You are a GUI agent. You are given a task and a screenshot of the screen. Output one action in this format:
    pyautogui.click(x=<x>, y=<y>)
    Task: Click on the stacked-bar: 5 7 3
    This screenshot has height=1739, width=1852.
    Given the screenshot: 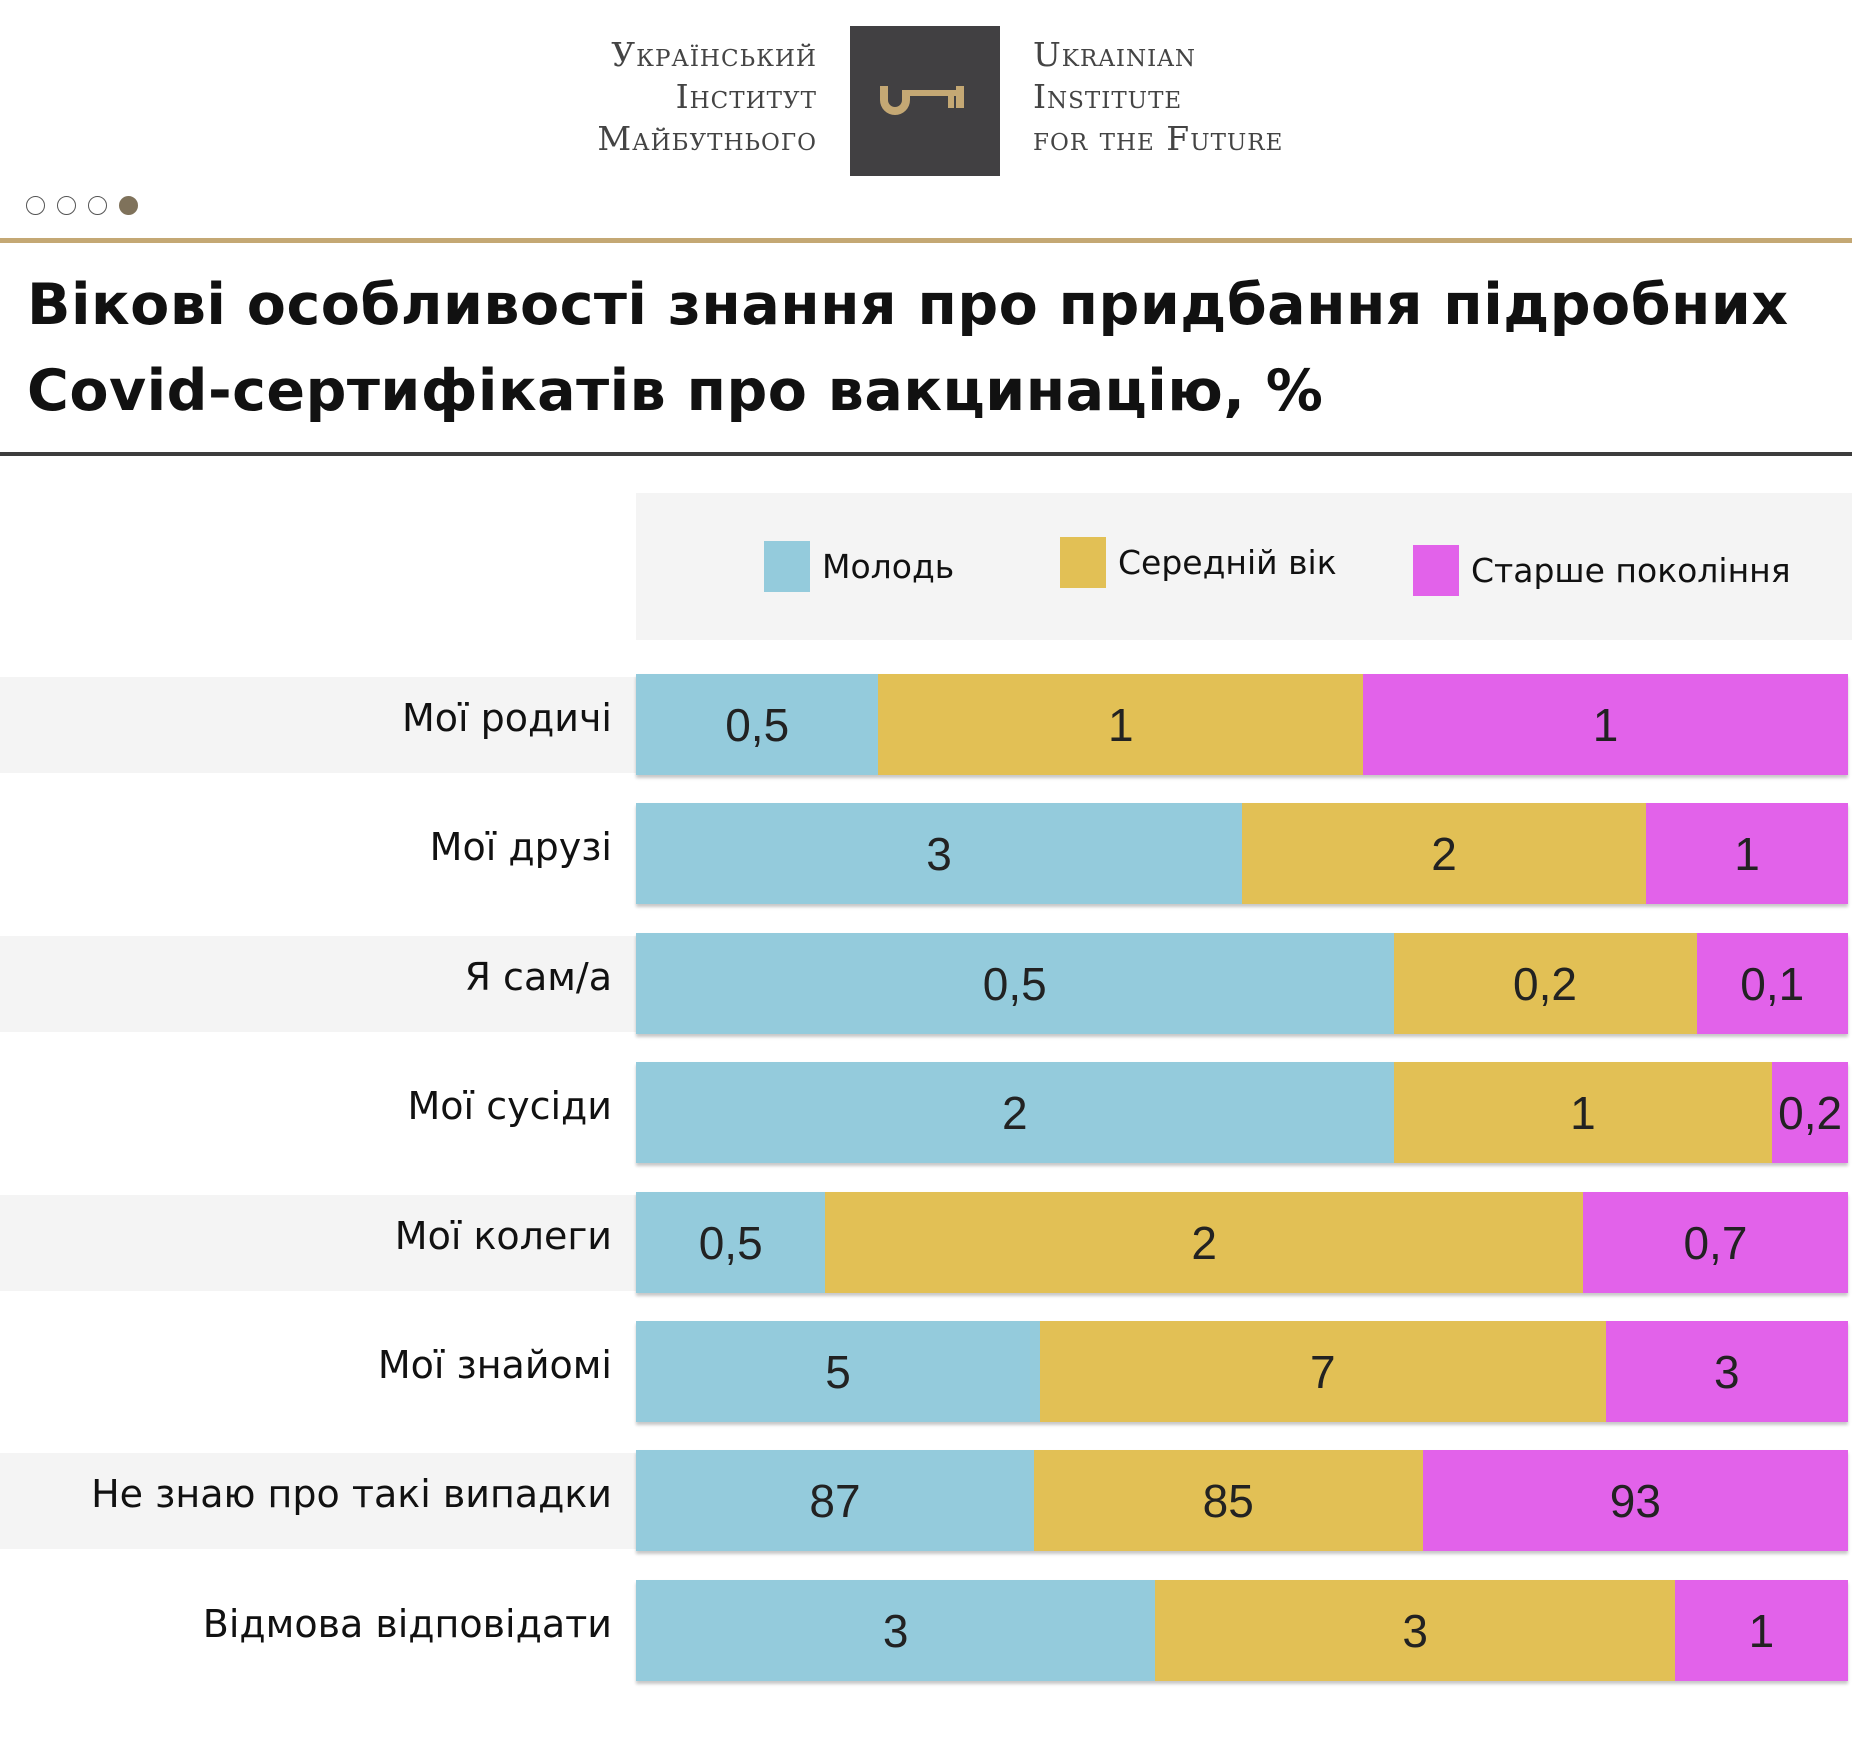 What is the action you would take?
    pyautogui.click(x=1242, y=1371)
    